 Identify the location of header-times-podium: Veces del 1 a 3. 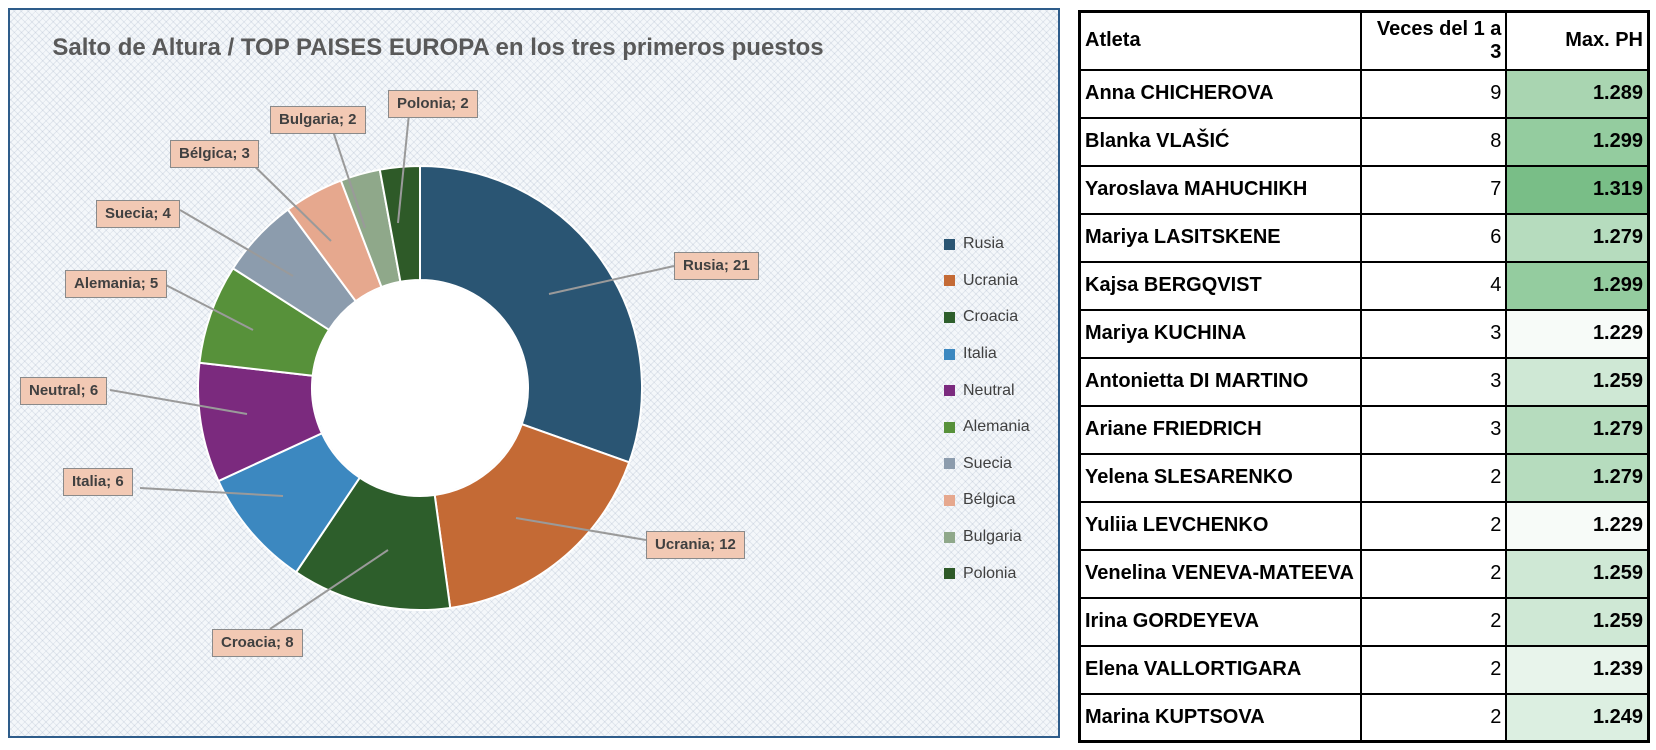
(1434, 40).